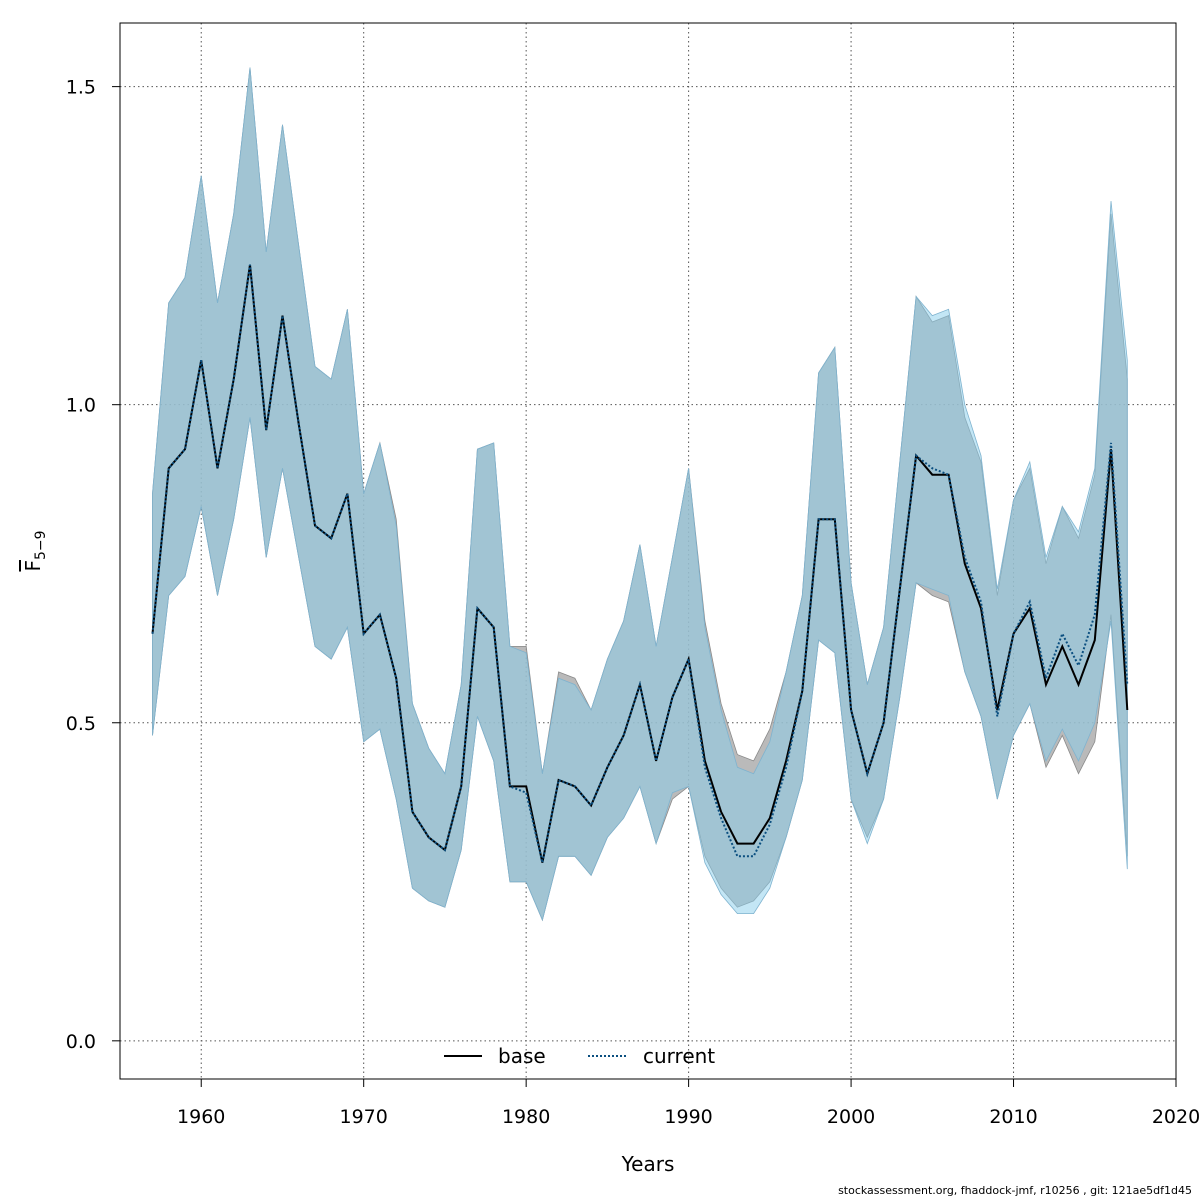 The width and height of the screenshot is (1200, 1200). What do you see at coordinates (648, 1164) in the screenshot?
I see `x-axis-title: Years` at bounding box center [648, 1164].